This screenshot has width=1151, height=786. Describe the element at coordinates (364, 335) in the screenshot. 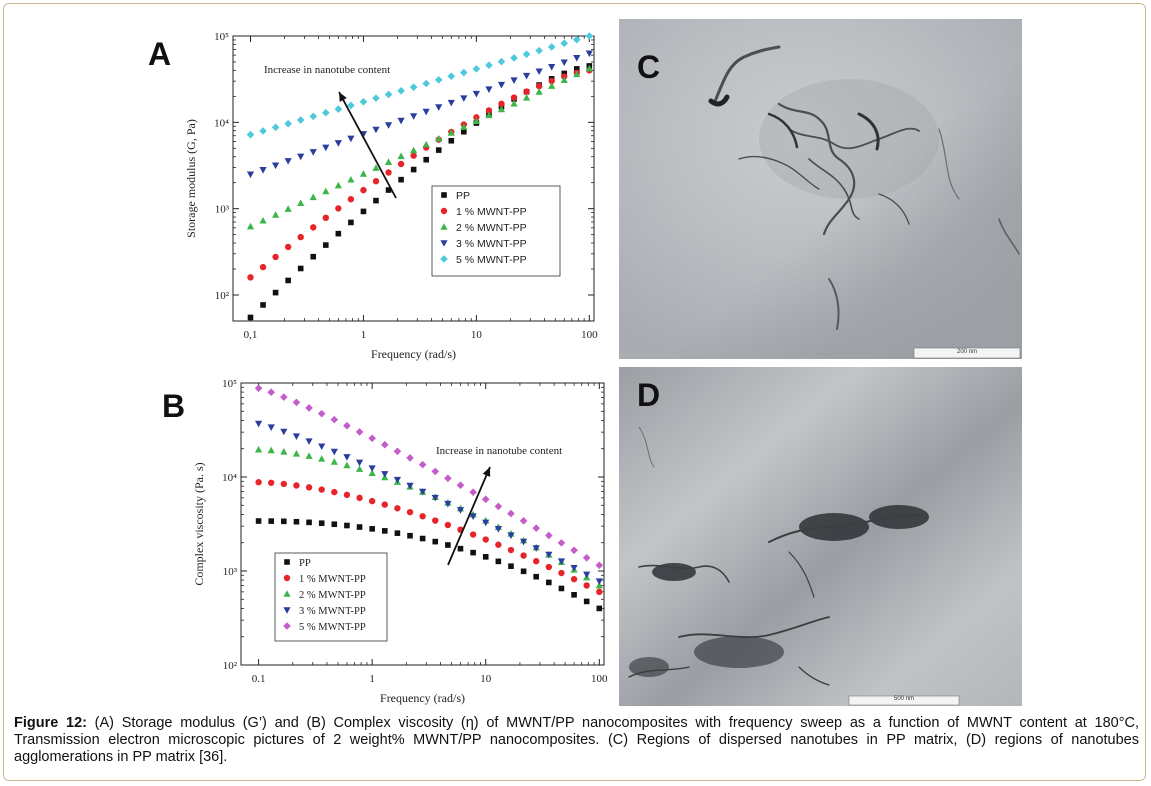

I see `x-tick-label: 1` at that location.